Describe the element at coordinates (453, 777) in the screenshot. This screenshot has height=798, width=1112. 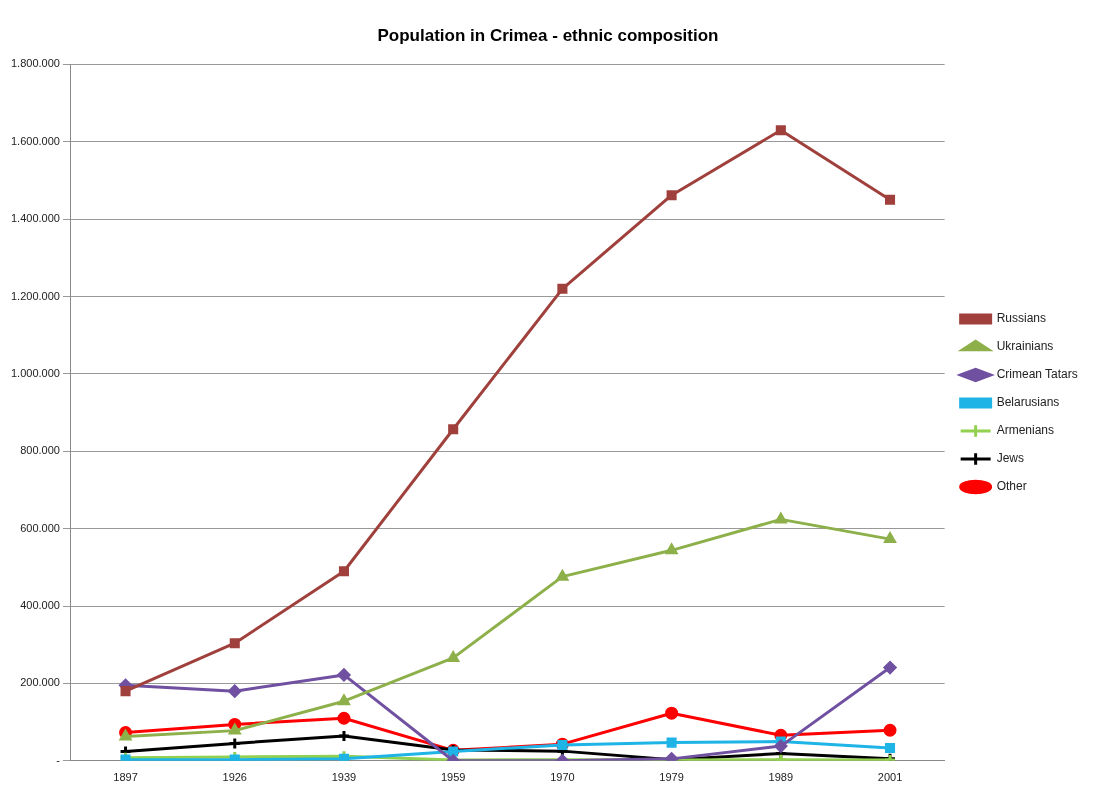
I see `x-tick-label: 1959` at that location.